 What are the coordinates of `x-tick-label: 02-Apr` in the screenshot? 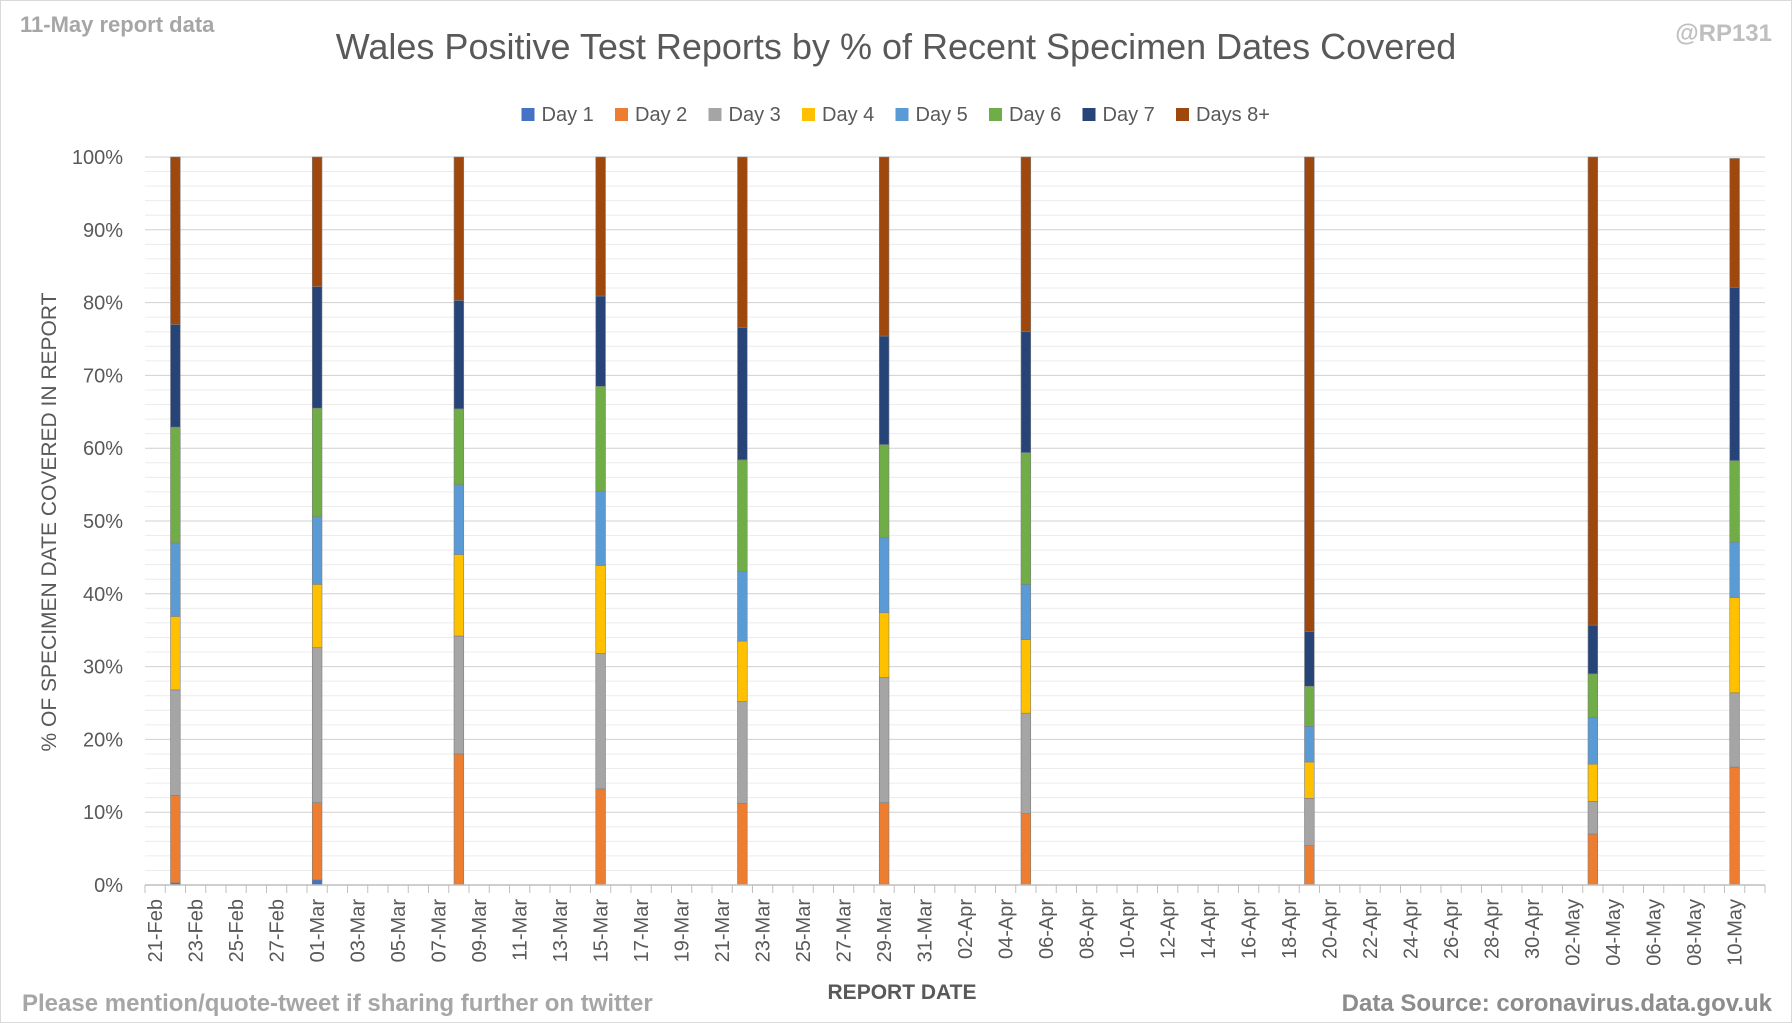 It's located at (966, 929).